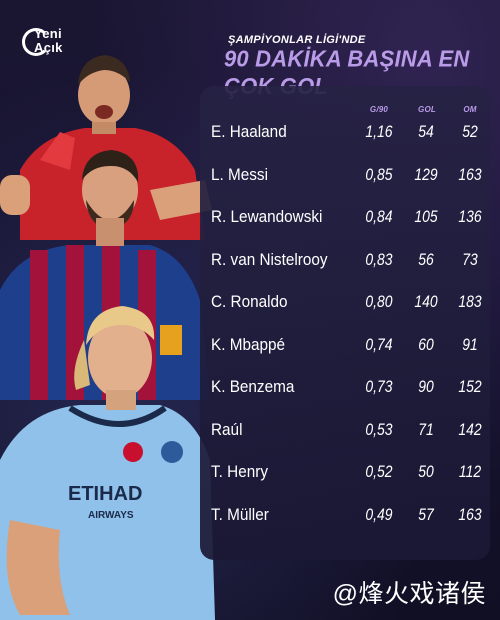  What do you see at coordinates (409, 594) in the screenshot?
I see `watermark: @烽火戏诸侯` at bounding box center [409, 594].